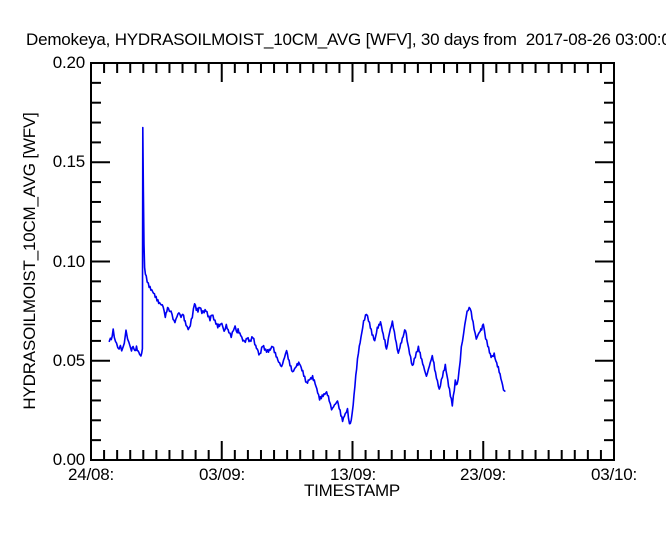 The width and height of the screenshot is (666, 533). What do you see at coordinates (352, 490) in the screenshot?
I see `x-axis-label: TIMESTAMP` at bounding box center [352, 490].